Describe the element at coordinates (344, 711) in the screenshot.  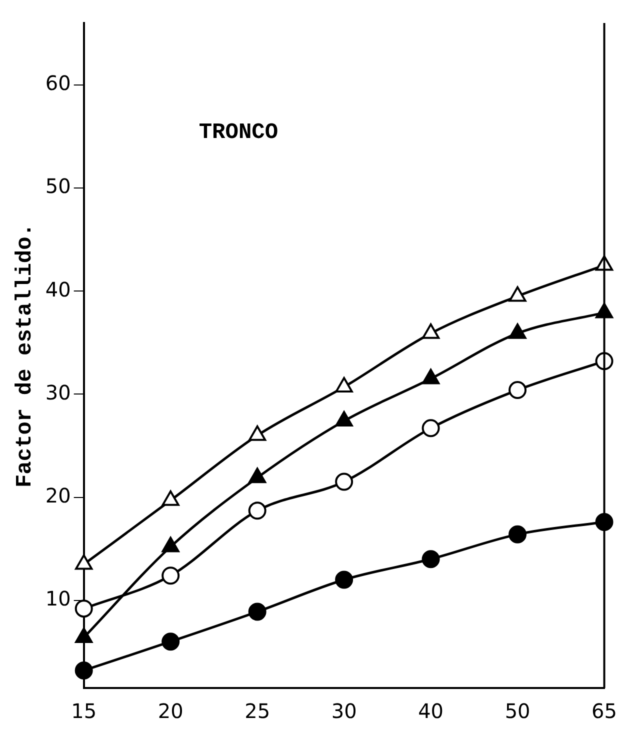
I see `x-tick-label: 30` at that location.